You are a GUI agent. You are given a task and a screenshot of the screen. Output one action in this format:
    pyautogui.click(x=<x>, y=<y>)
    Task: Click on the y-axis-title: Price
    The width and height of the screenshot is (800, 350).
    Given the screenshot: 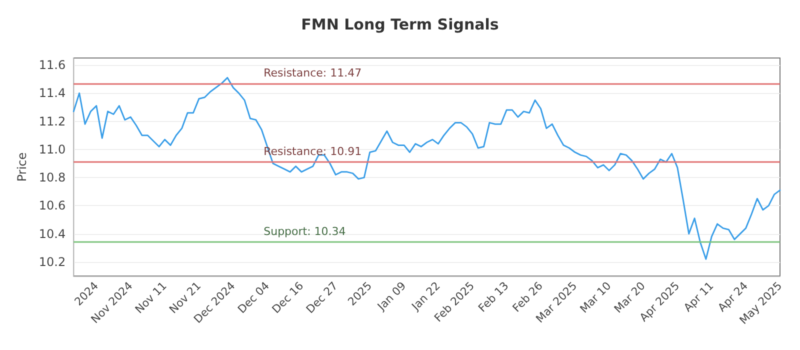 What is the action you would take?
    pyautogui.click(x=22, y=167)
    